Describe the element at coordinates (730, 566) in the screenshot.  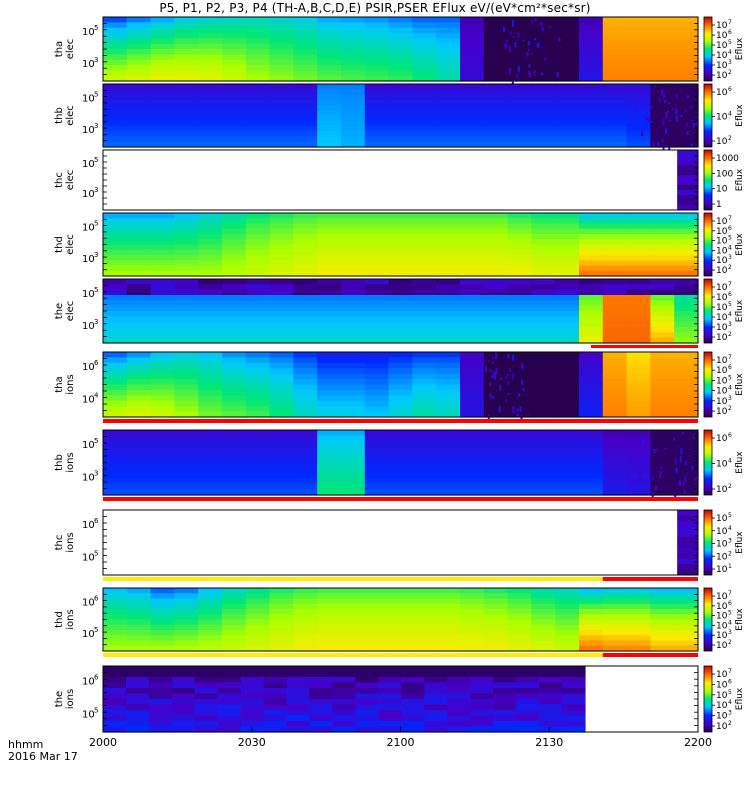
I see `colorbar-tick-exponent: 1` at that location.